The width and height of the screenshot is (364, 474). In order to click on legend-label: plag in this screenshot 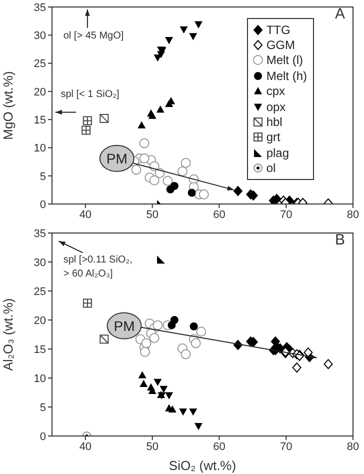, I will do `click(278, 153)`.